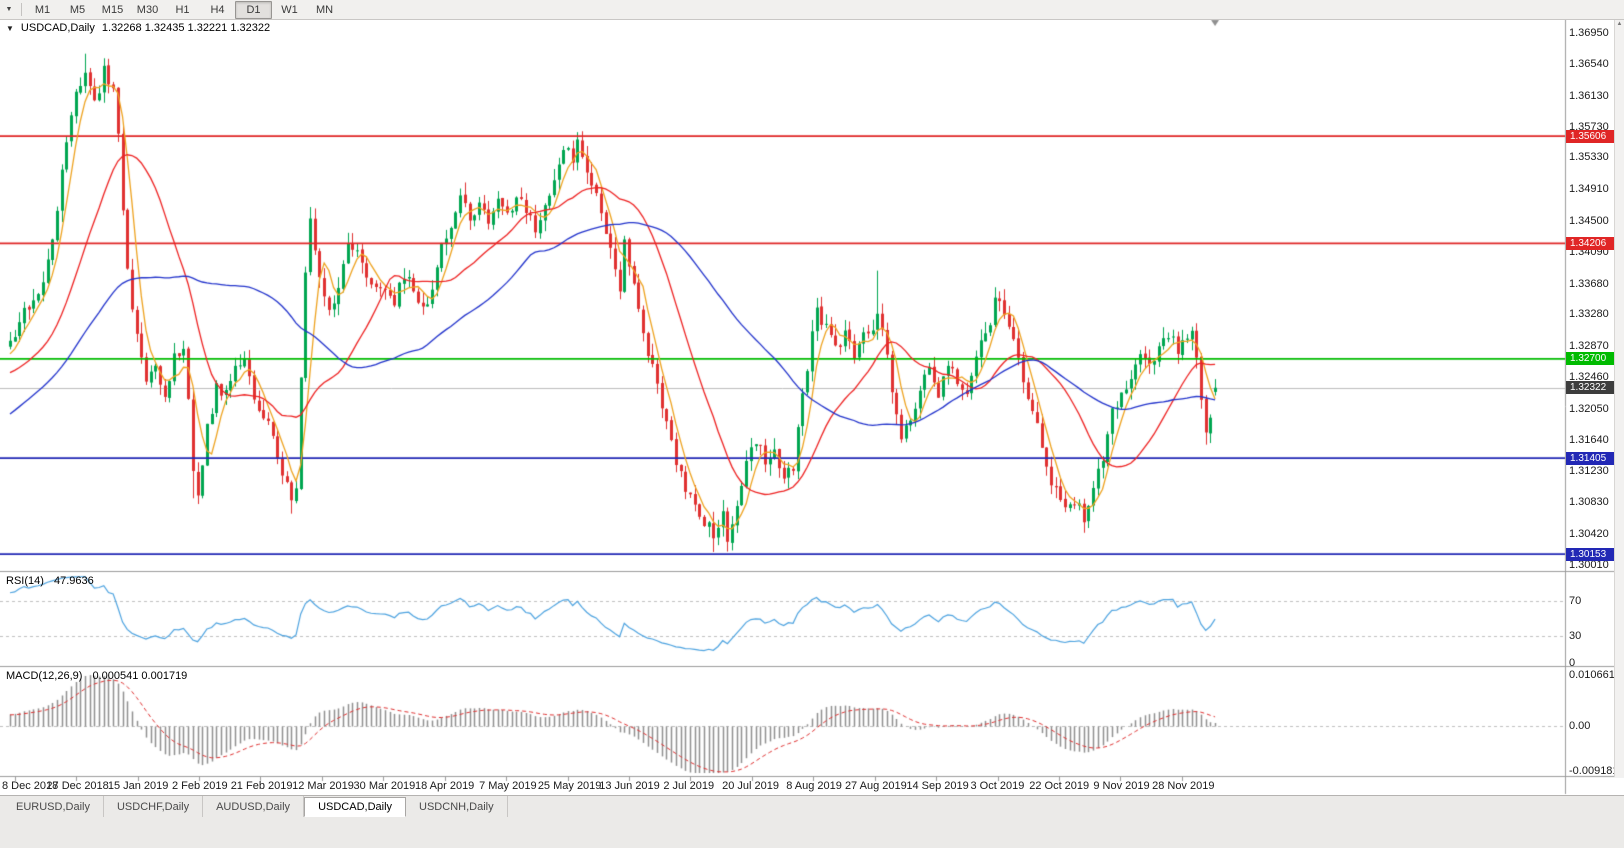 This screenshot has width=1624, height=848. I want to click on date-axis-label: 22 Oct 2019, so click(1059, 786).